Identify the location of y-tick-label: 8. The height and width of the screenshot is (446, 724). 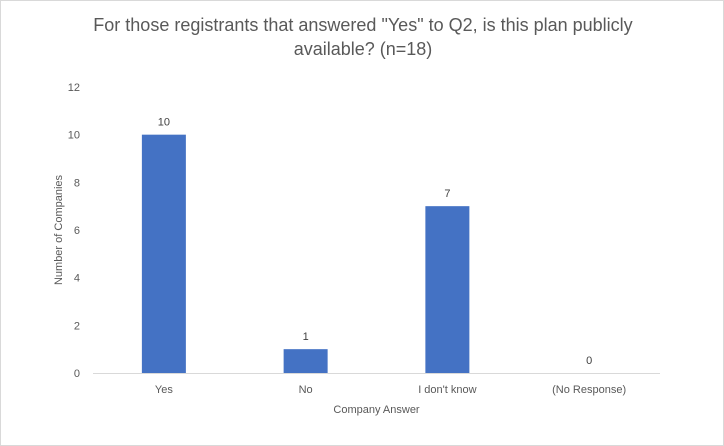
(77, 183).